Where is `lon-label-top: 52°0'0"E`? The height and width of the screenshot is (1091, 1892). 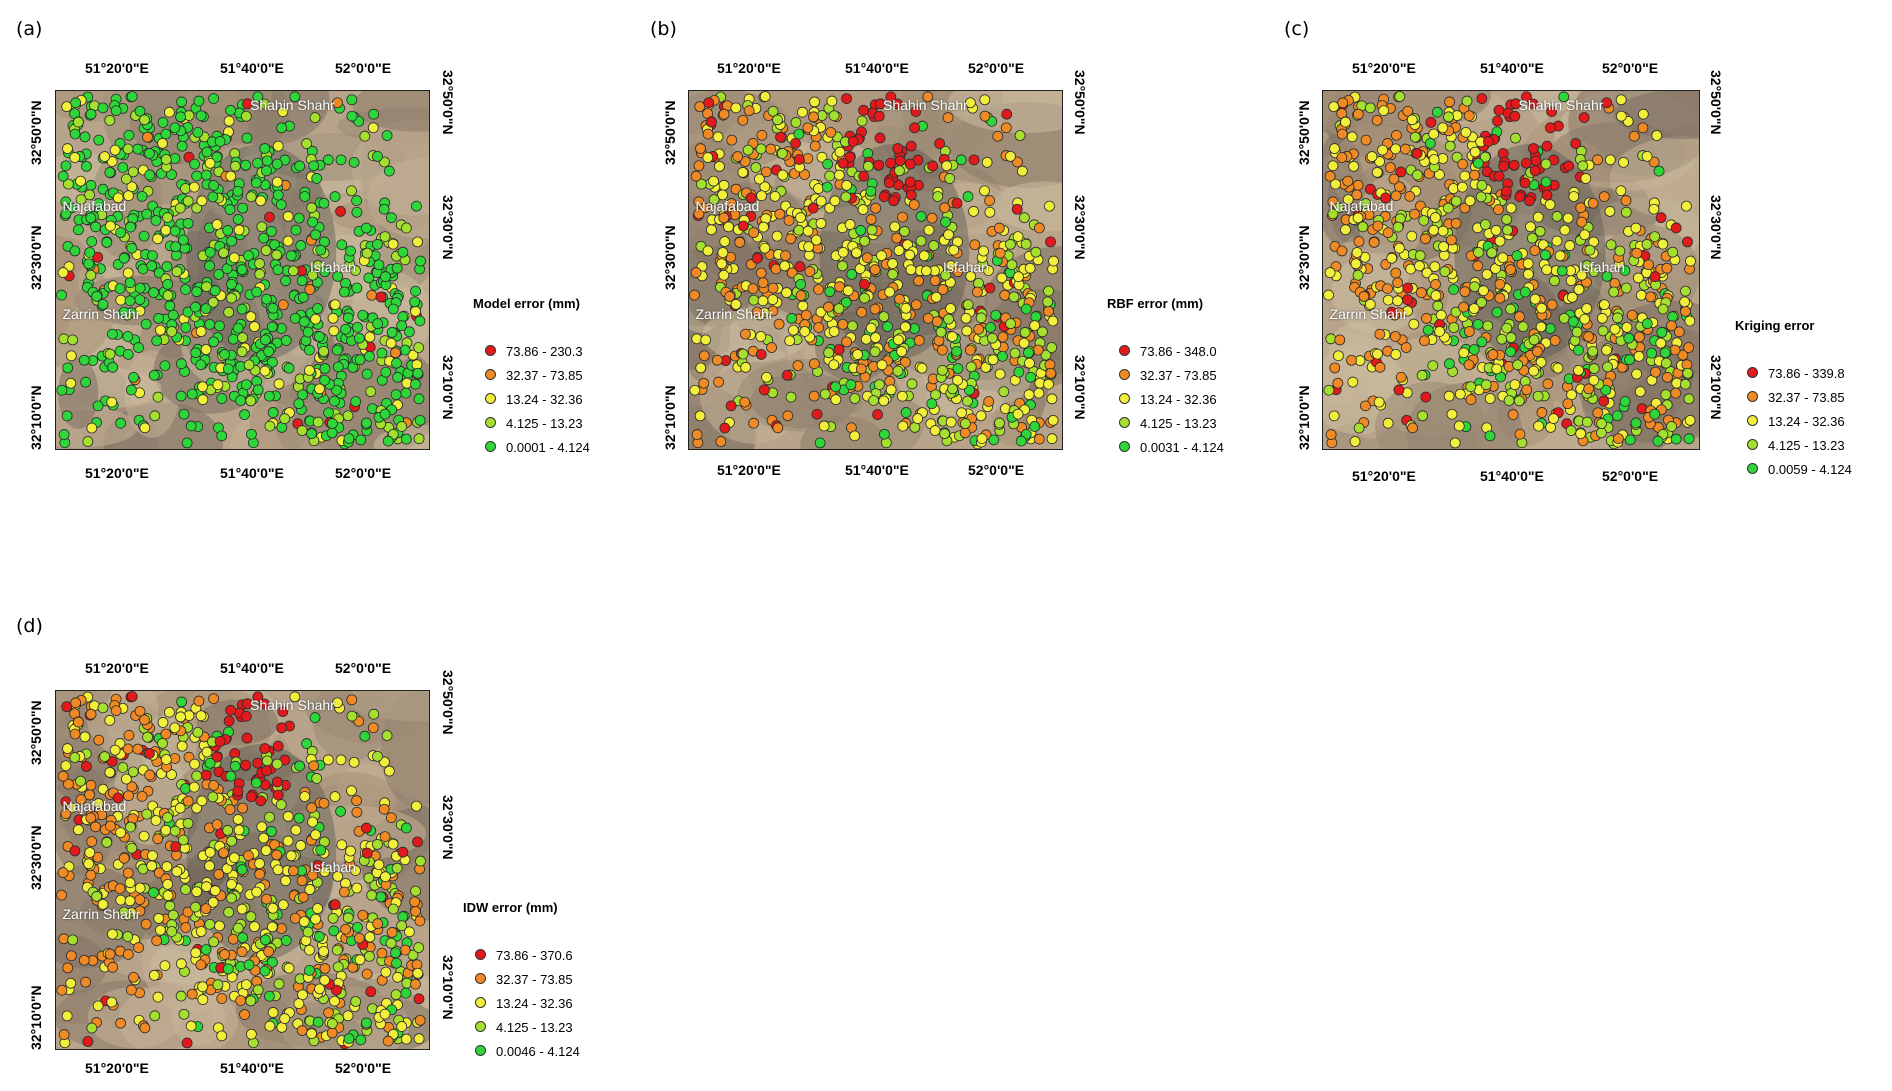 lon-label-top: 52°0'0"E is located at coordinates (363, 68).